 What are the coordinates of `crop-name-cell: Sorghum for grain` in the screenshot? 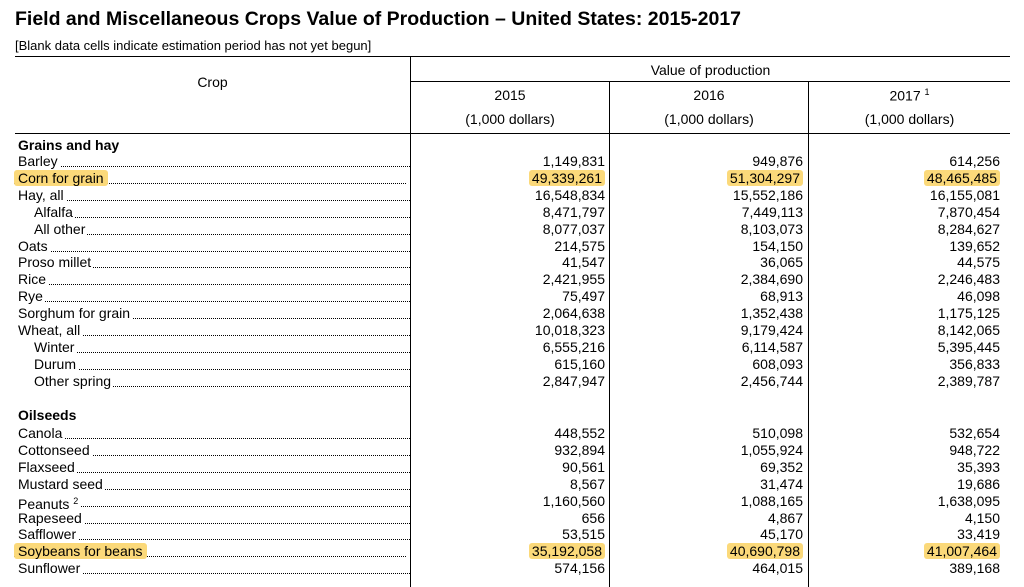 It's located at (214, 313).